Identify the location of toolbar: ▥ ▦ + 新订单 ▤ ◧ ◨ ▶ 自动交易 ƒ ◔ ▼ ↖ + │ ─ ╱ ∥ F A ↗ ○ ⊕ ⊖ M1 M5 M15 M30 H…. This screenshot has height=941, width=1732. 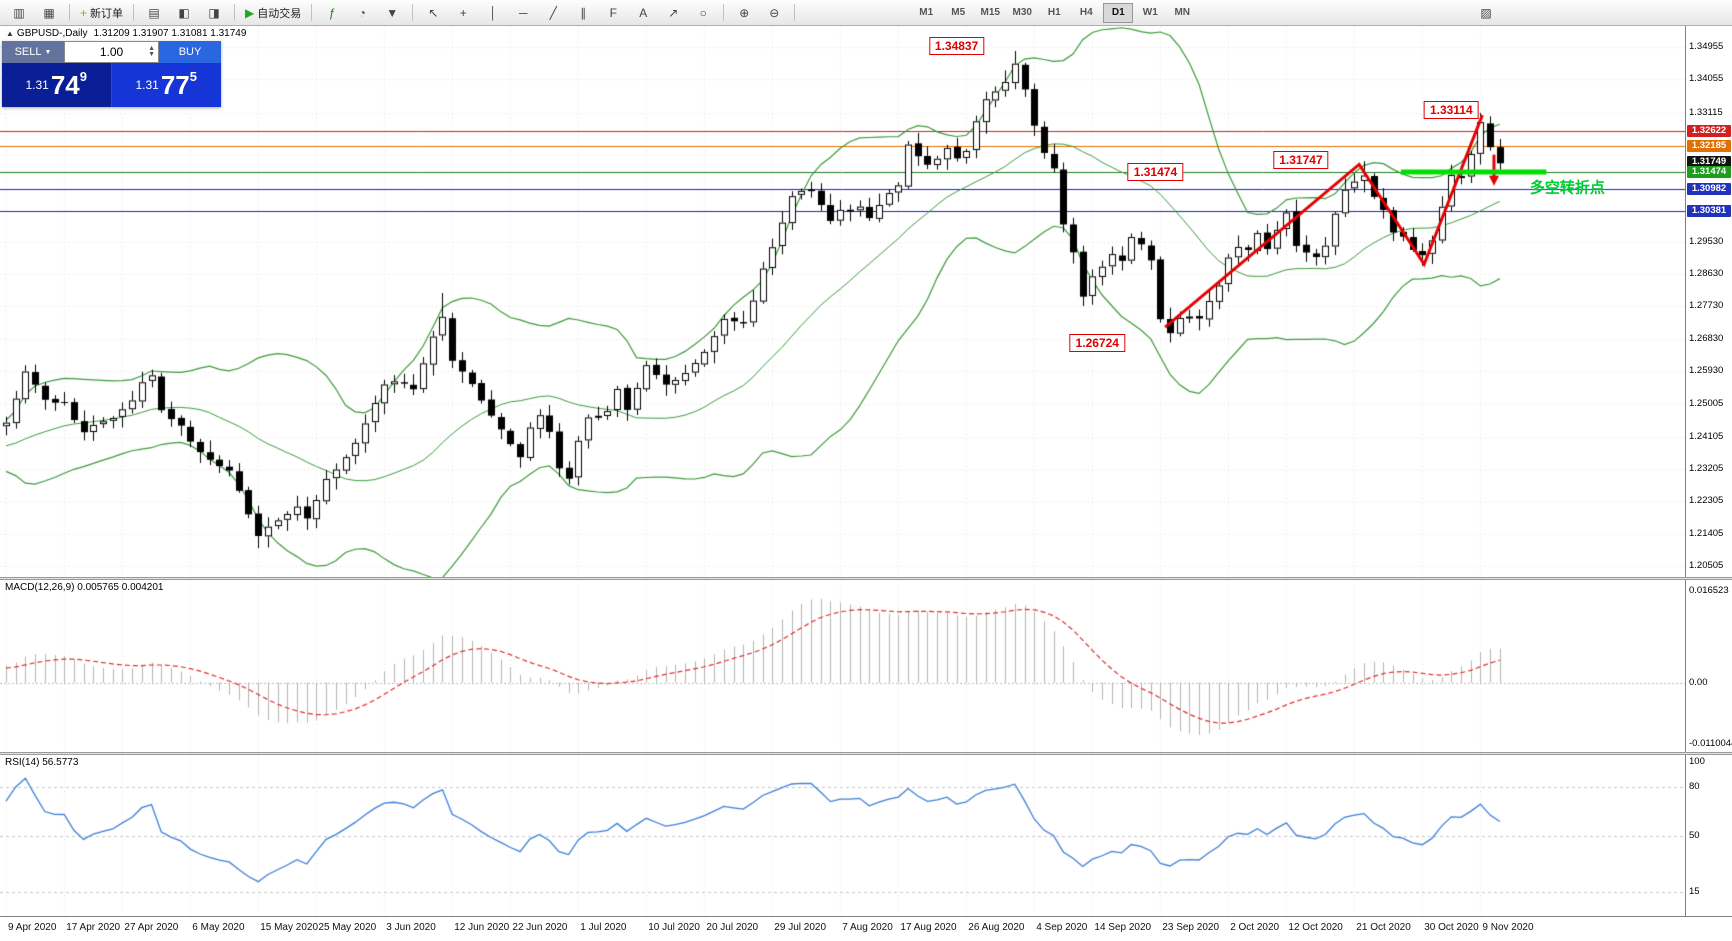
(866, 13).